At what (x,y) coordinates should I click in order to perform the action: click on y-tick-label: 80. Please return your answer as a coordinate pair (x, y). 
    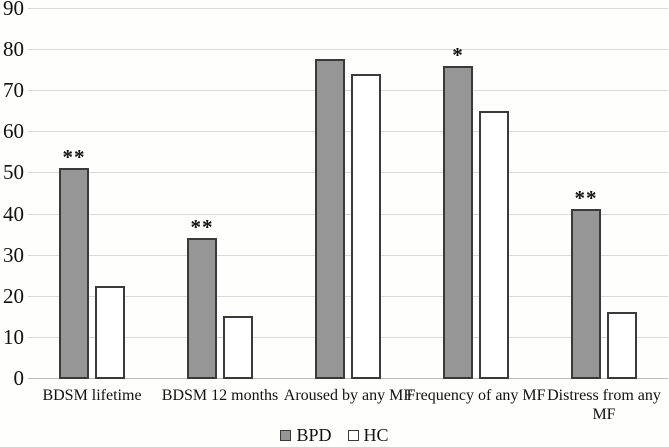
    Looking at the image, I should click on (13, 49).